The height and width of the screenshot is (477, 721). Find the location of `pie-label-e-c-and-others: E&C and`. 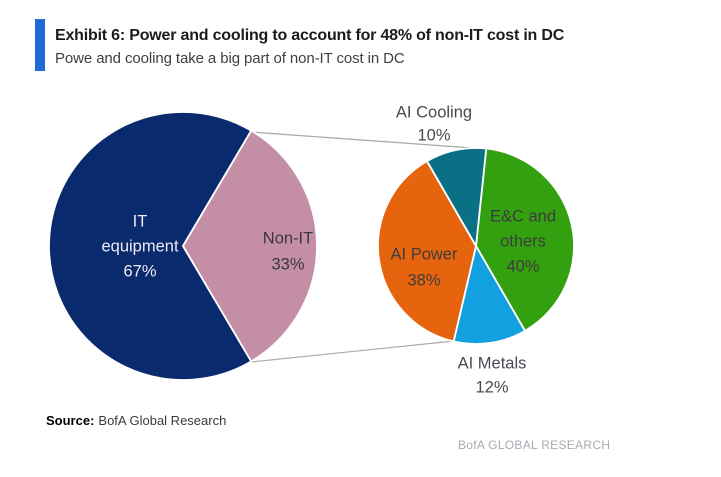

pie-label-e-c-and-others: E&C and is located at coordinates (523, 216).